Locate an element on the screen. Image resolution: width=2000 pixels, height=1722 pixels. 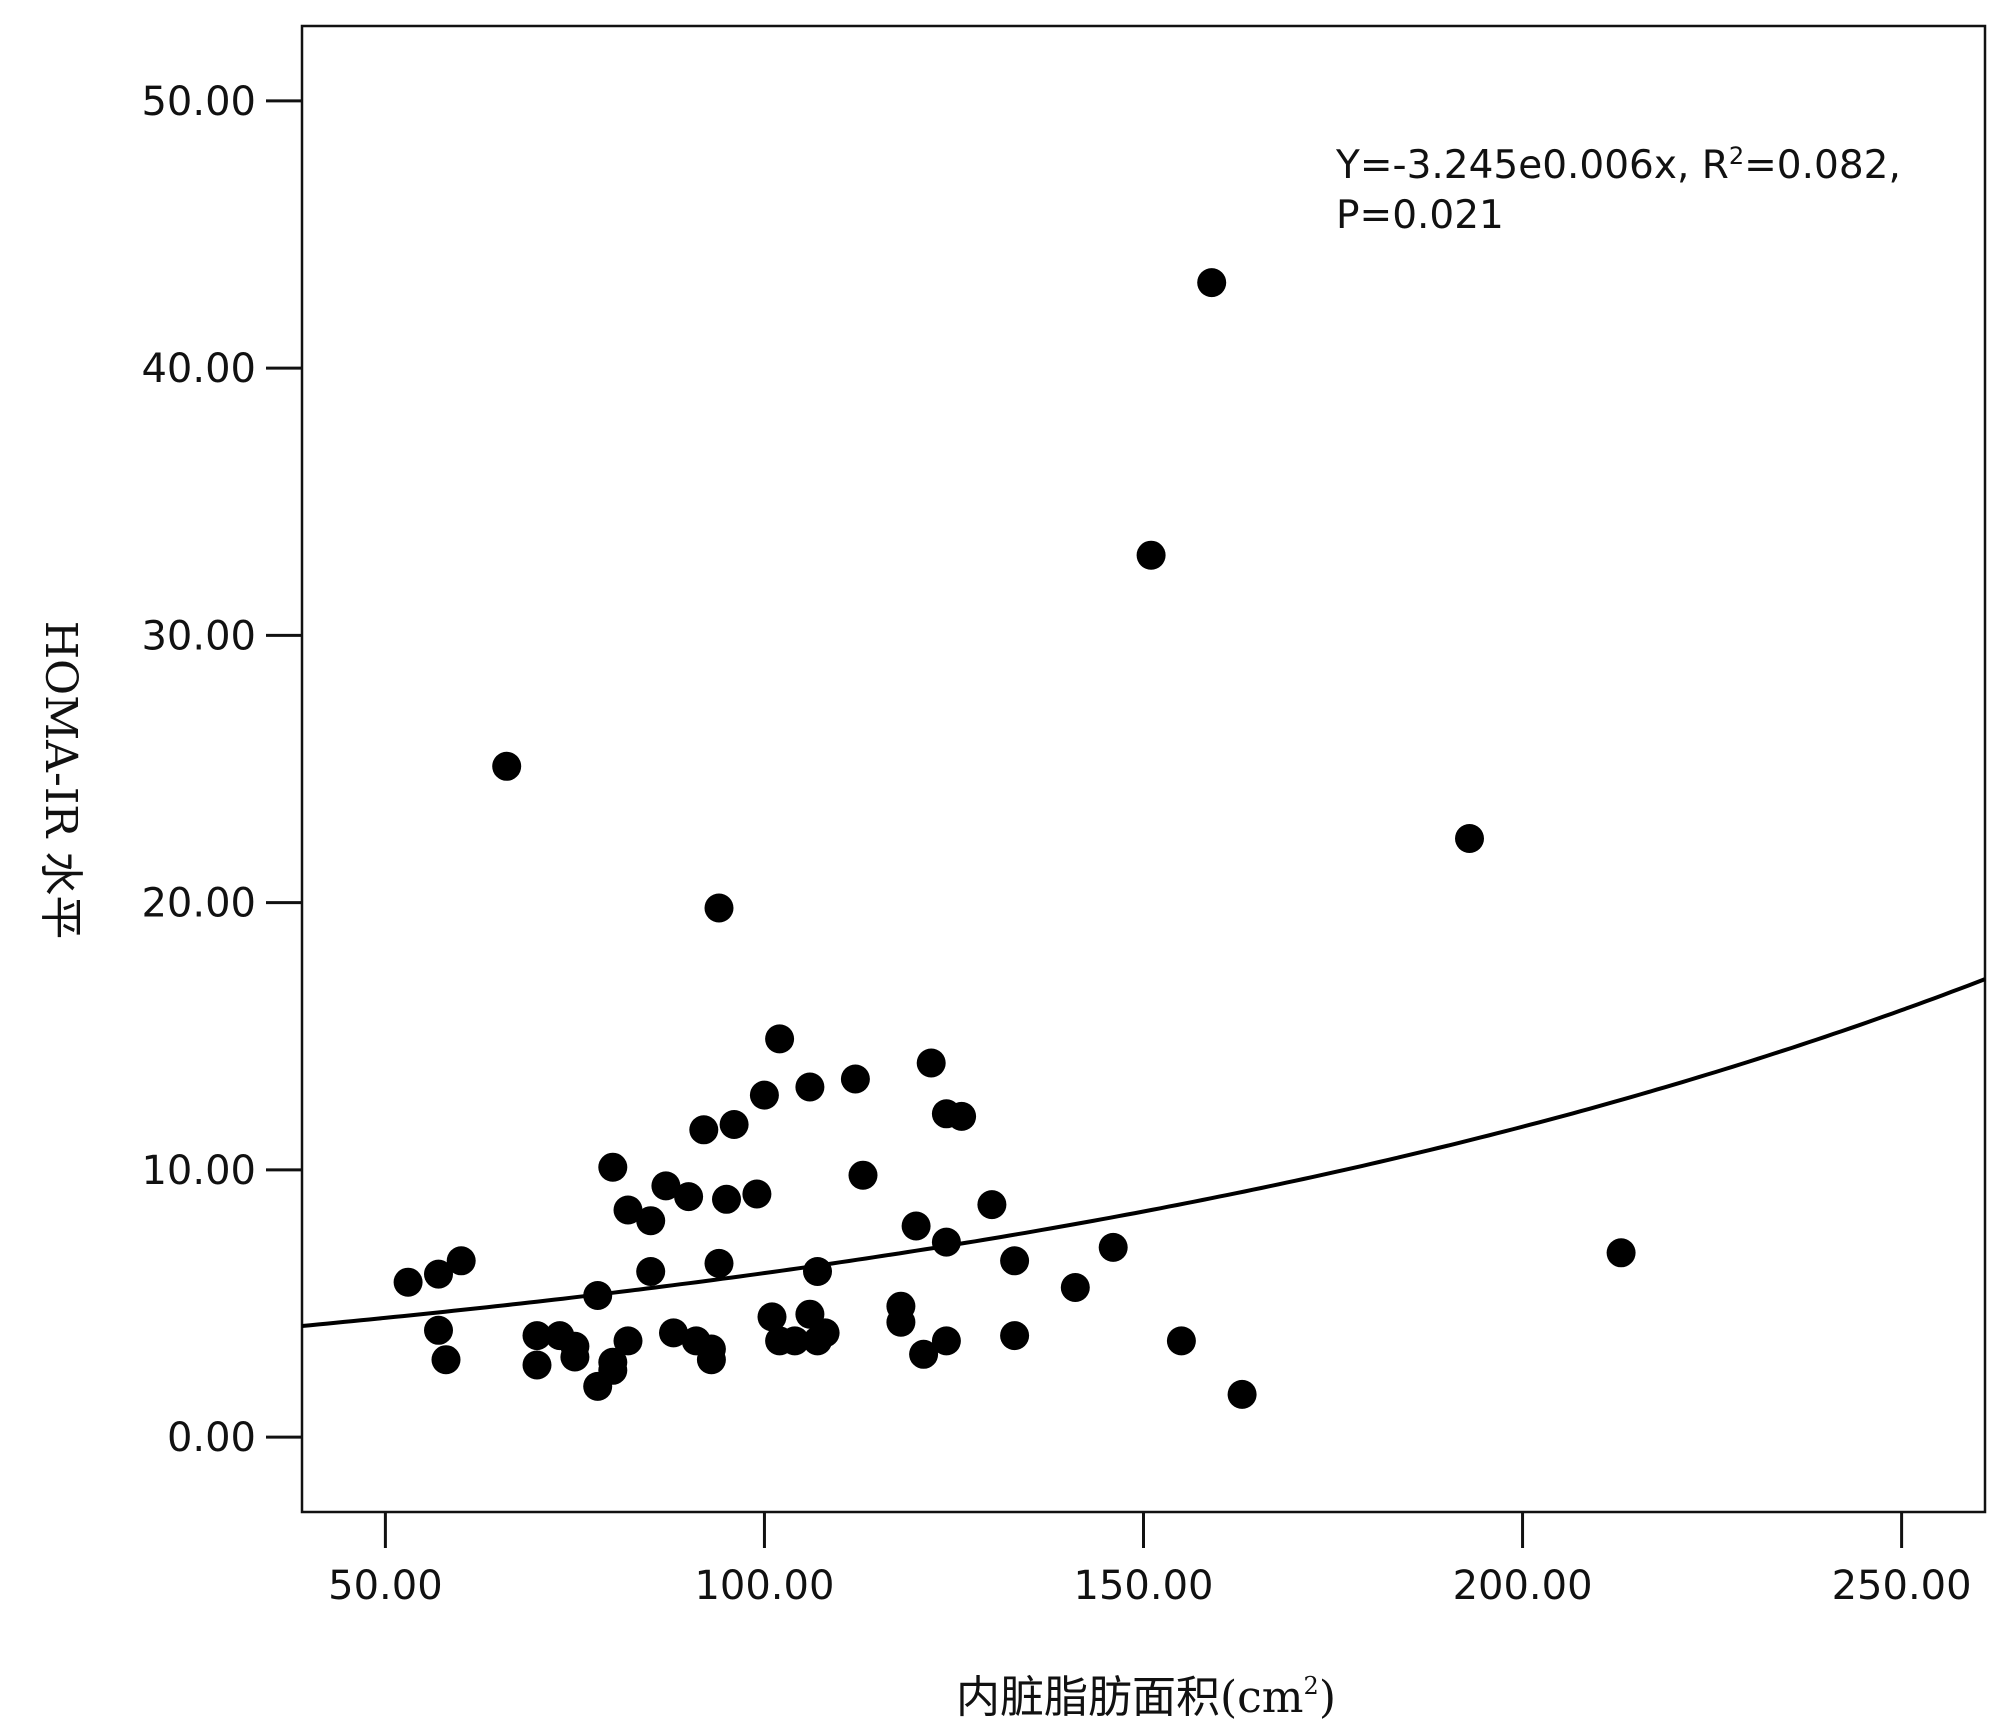
y-tick-label: 0.00 is located at coordinates (211, 1438).